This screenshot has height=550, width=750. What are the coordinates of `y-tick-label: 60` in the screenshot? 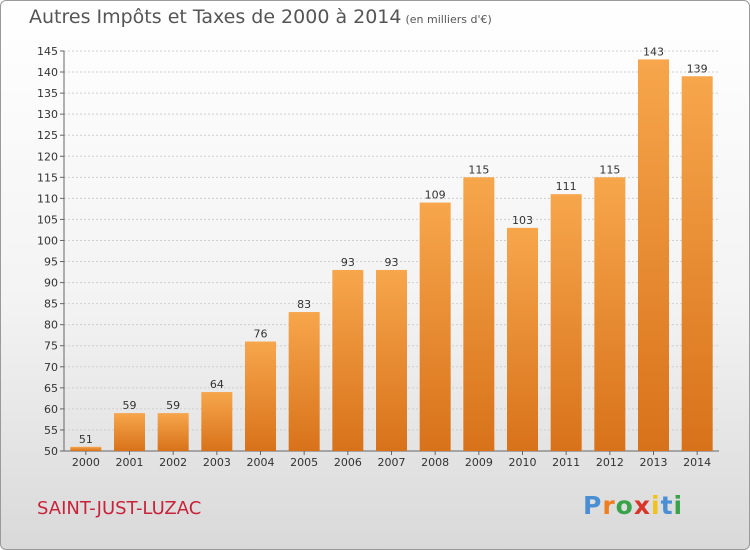 It's located at (51, 409).